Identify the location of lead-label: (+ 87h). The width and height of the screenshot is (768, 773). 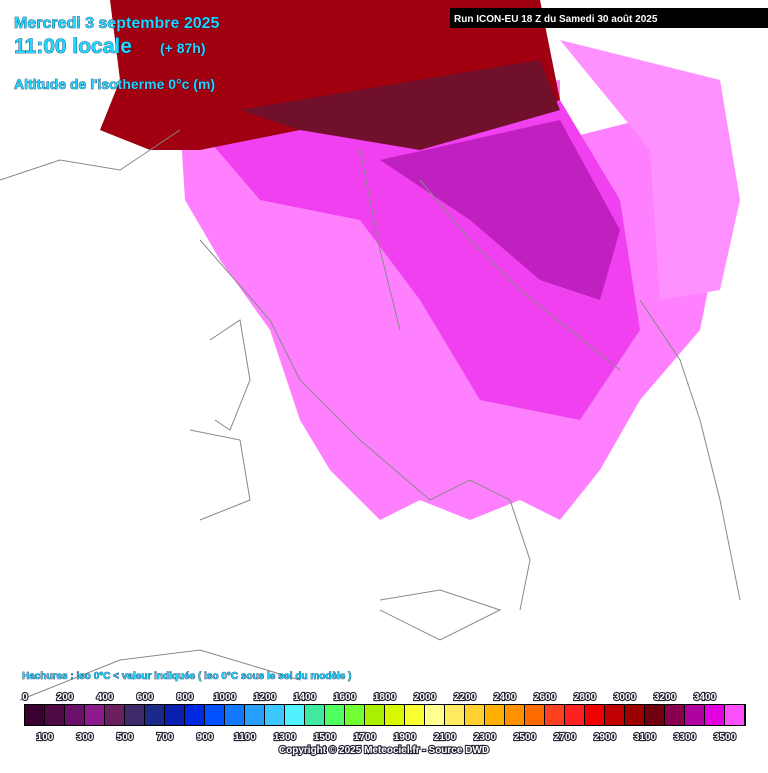
(183, 48).